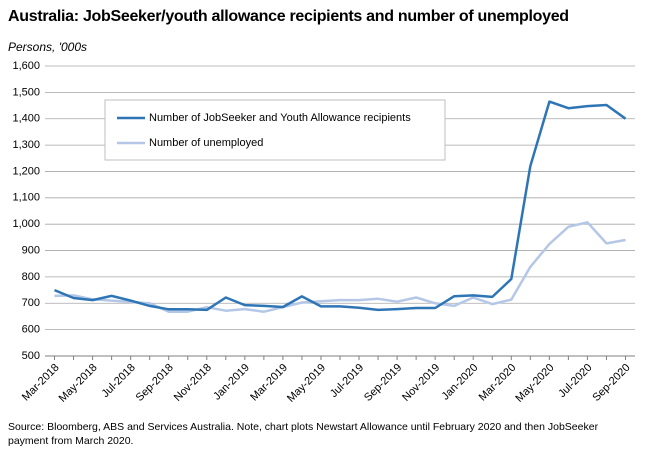  Describe the element at coordinates (48, 47) in the screenshot. I see `chart-subtitle: Persons, '000s` at that location.